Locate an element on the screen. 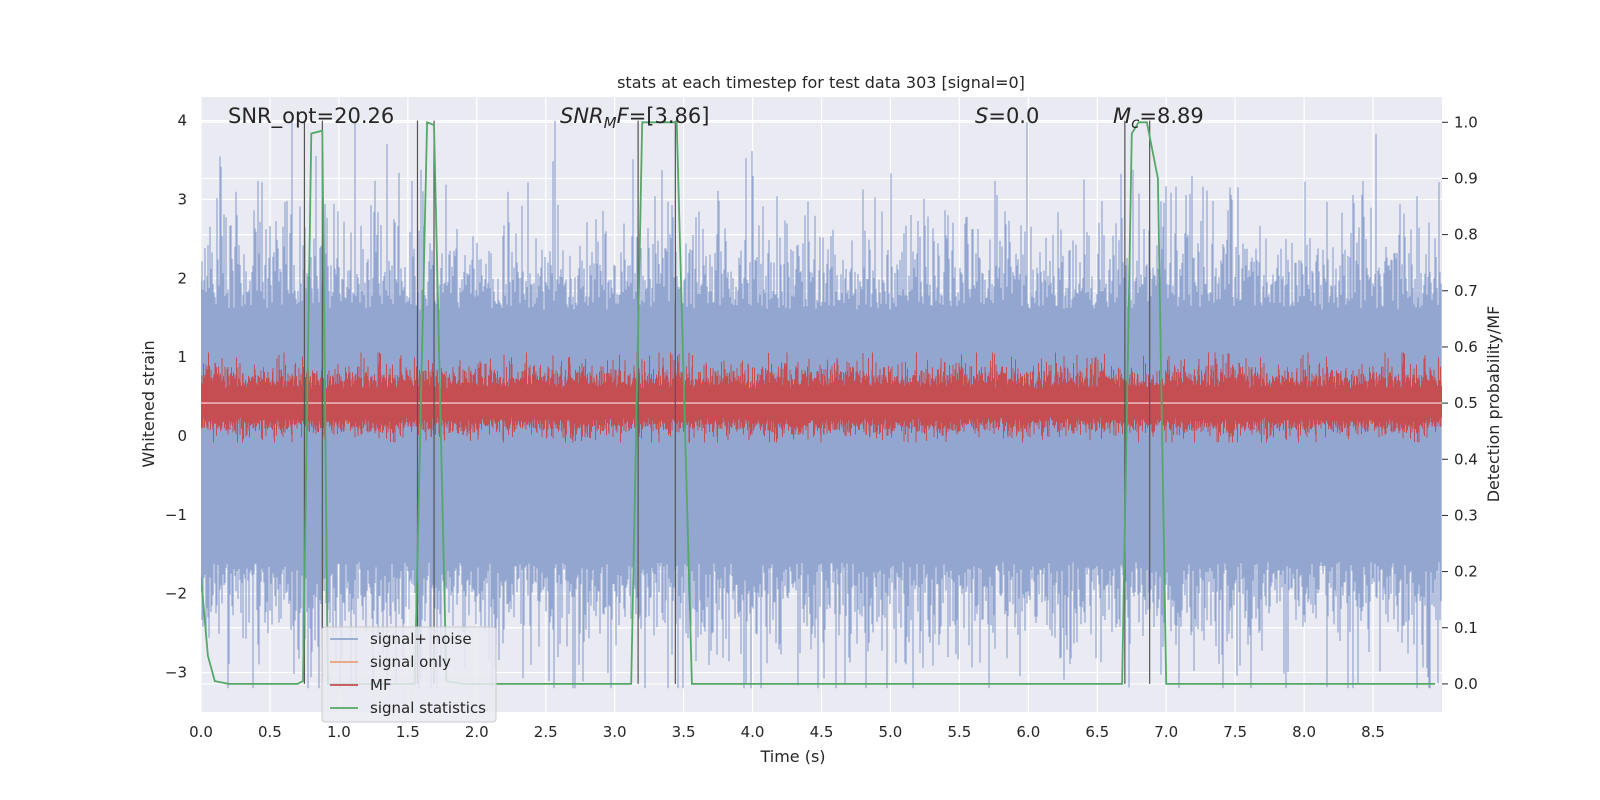  y-right-tick-label: 0.3 is located at coordinates (1466, 515).